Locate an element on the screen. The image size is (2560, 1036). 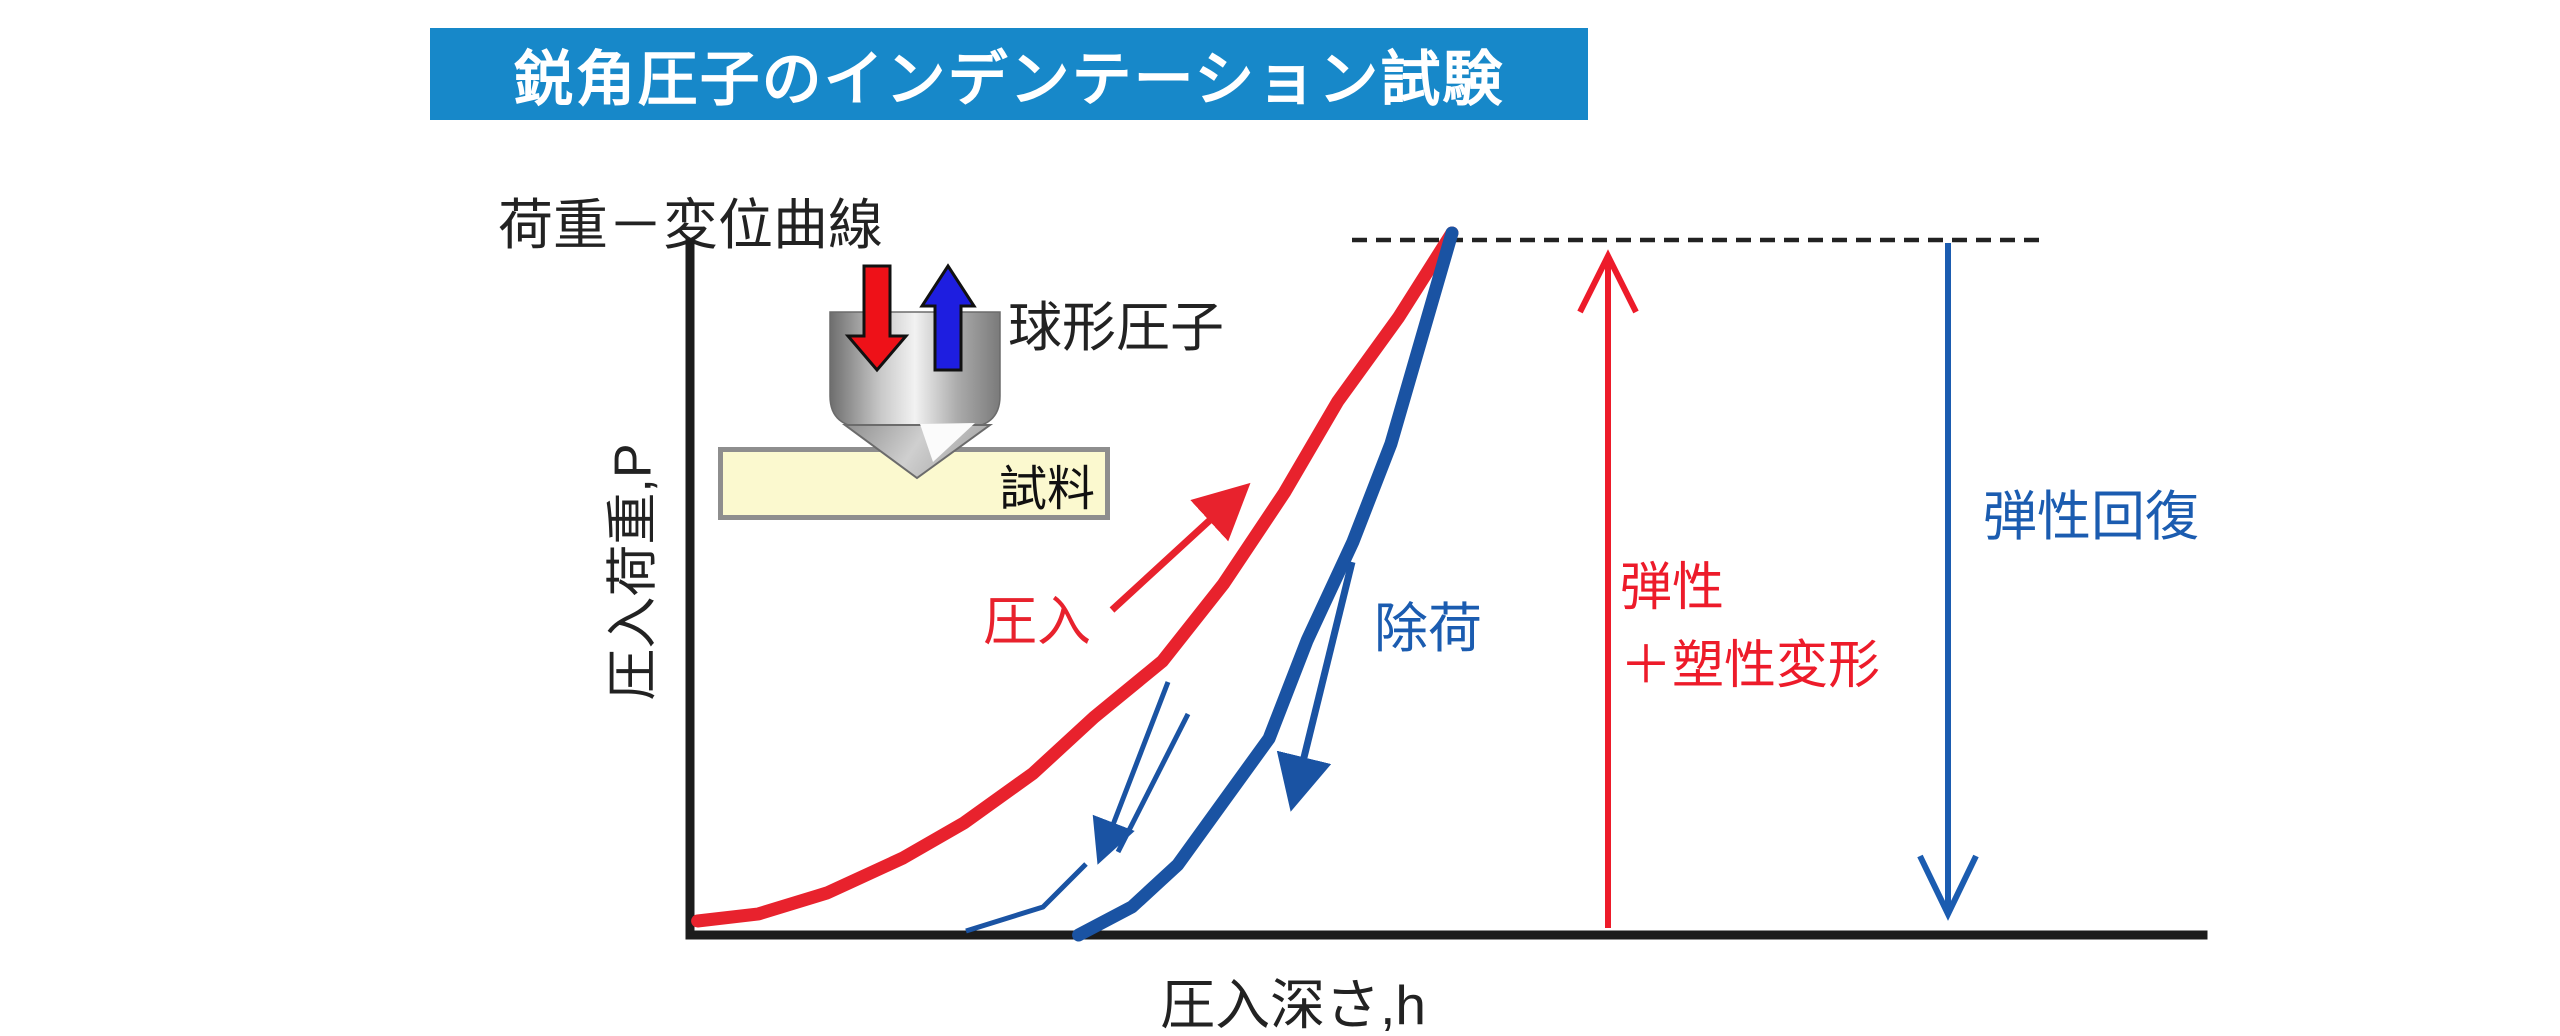
unloading-direction-arrow is located at coordinates (1316, 686).